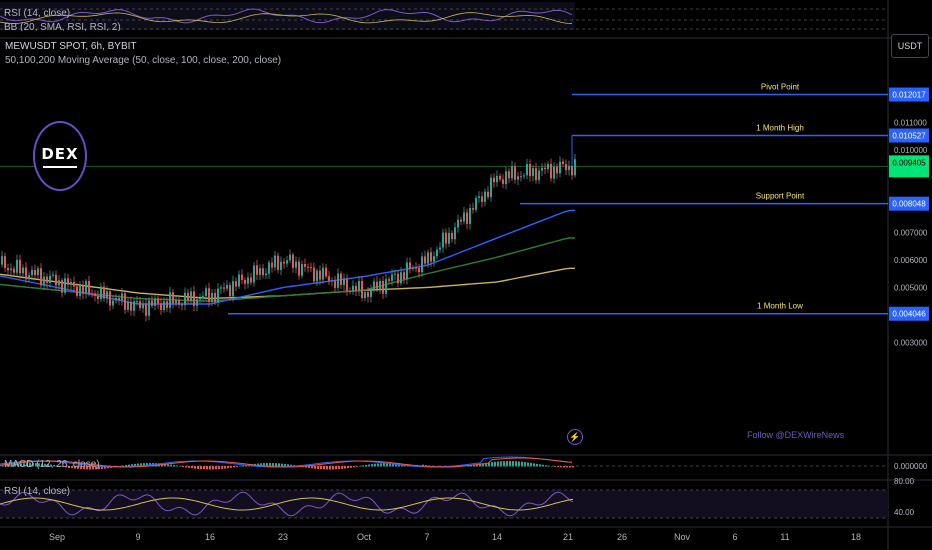 The image size is (932, 550). Describe the element at coordinates (426, 537) in the screenshot. I see `x-tick-label: 7` at that location.